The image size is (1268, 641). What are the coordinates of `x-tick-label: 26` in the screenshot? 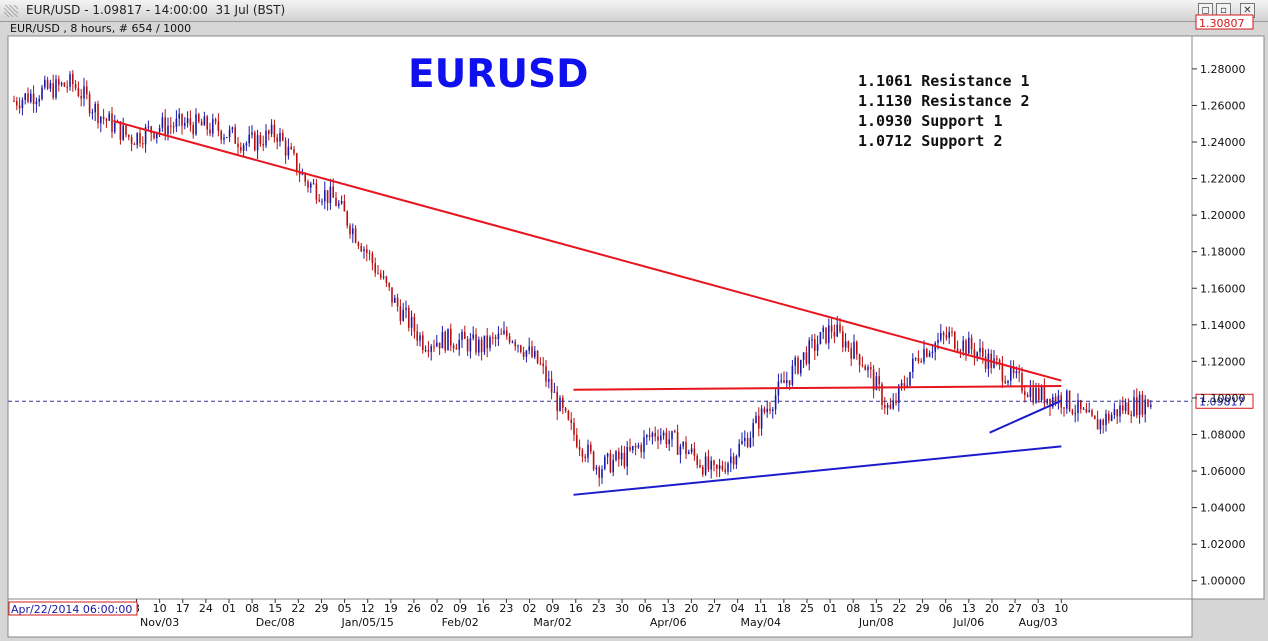 It's located at (414, 608).